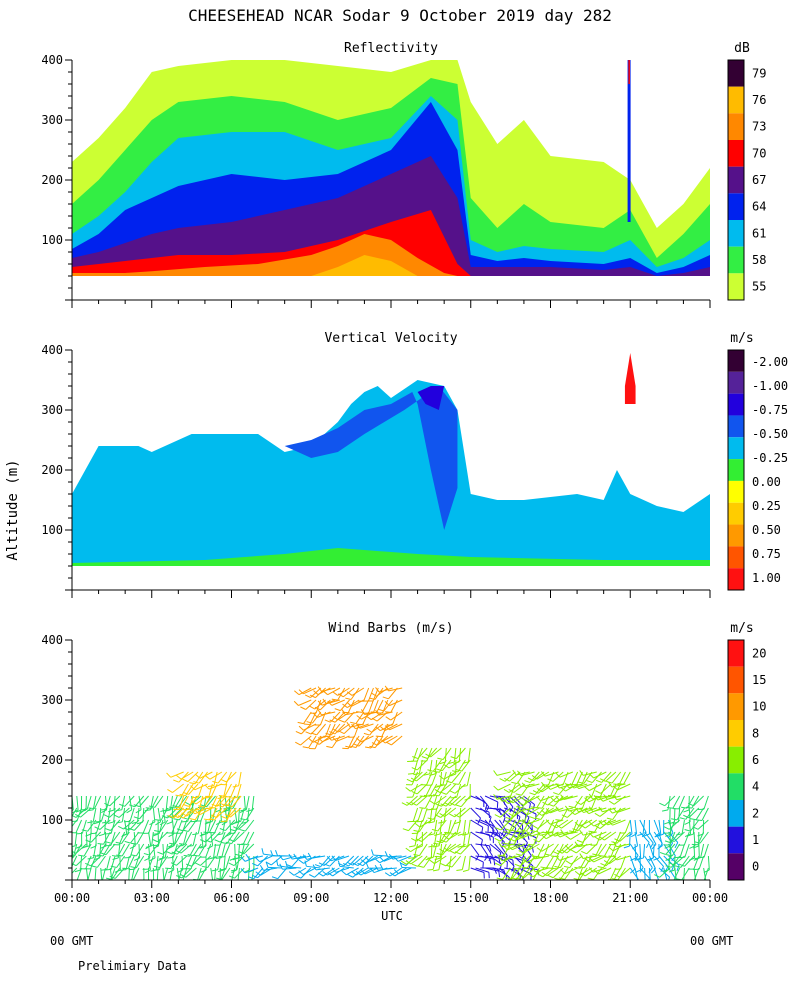 The height and width of the screenshot is (1000, 800). I want to click on panel-title: Wind Barbs (m/s), so click(390, 628).